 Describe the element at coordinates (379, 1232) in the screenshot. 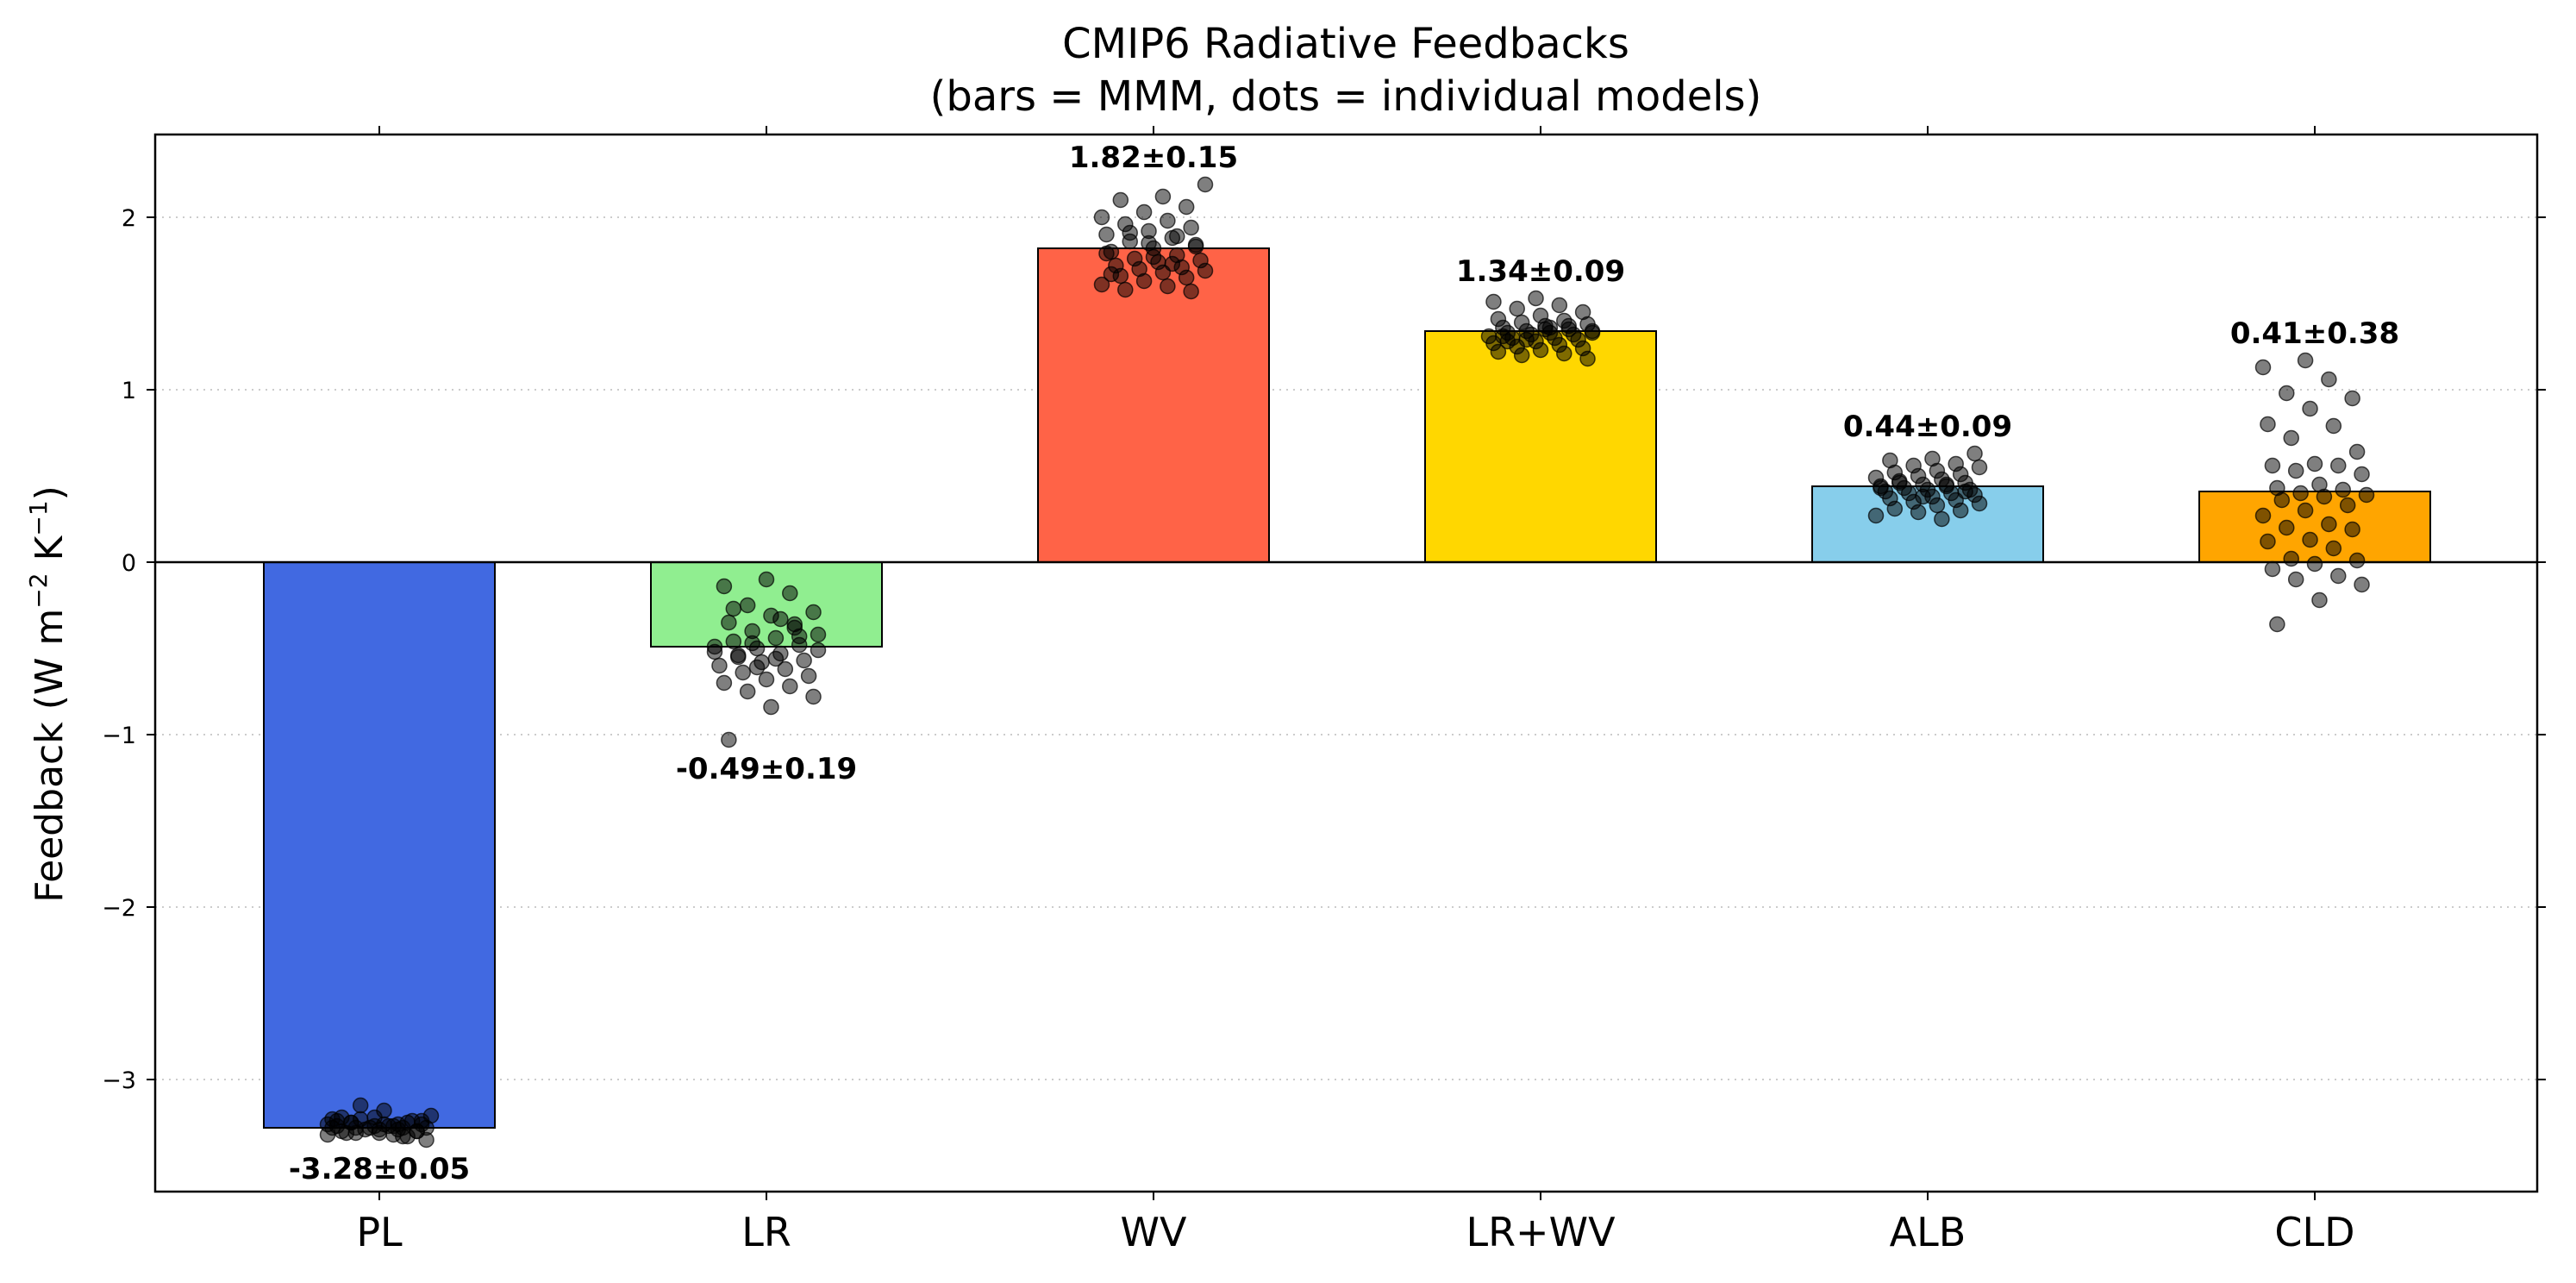

I see `x-tick-label: PL` at that location.